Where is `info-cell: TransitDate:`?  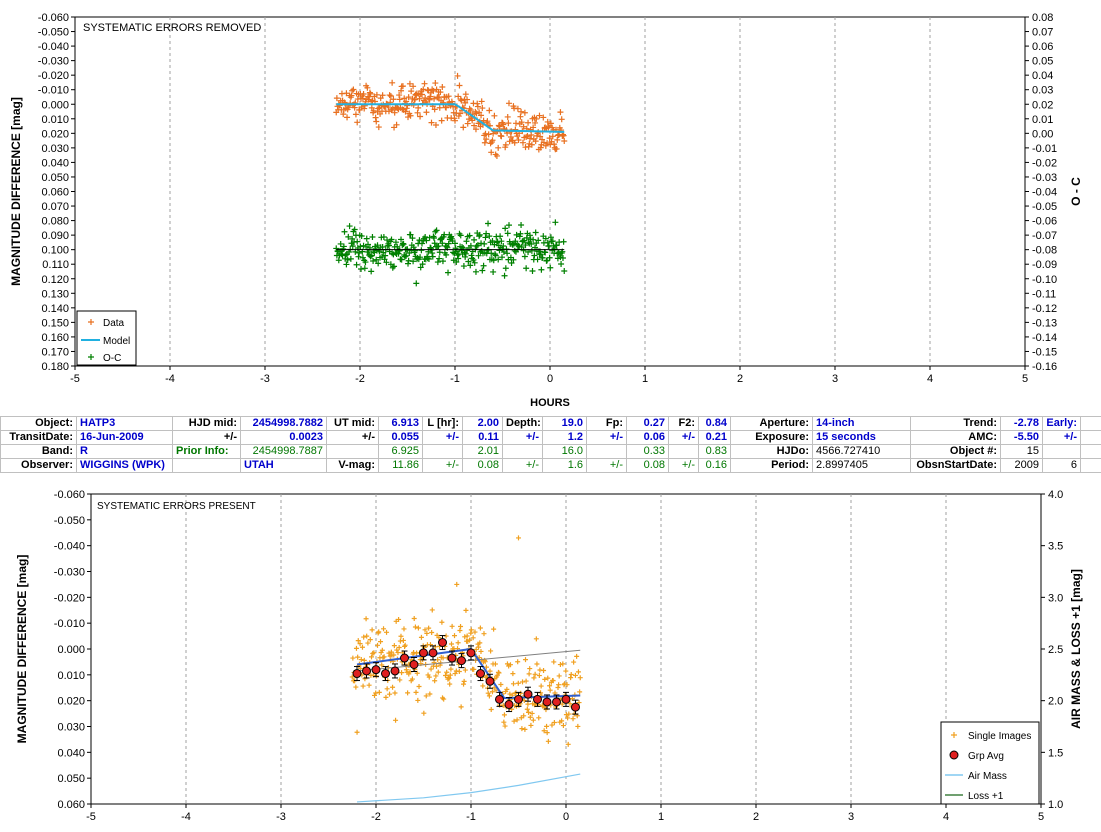
info-cell: TransitDate: is located at coordinates (38, 437).